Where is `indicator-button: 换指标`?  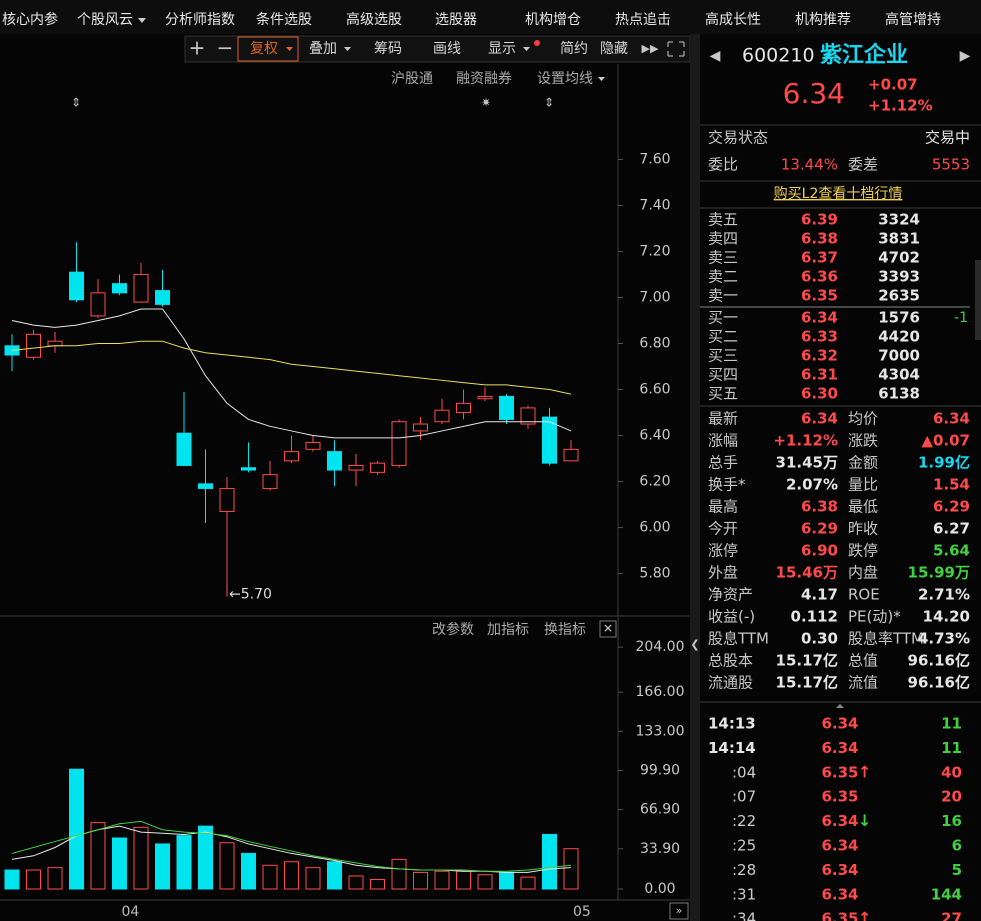 indicator-button: 换指标 is located at coordinates (565, 629).